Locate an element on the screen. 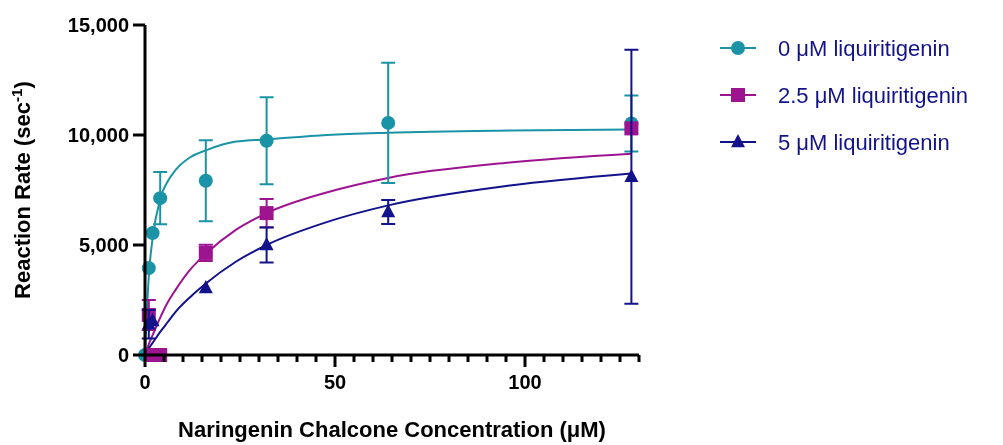 This screenshot has width=1003, height=445. x-tick-label: 100 is located at coordinates (525, 382).